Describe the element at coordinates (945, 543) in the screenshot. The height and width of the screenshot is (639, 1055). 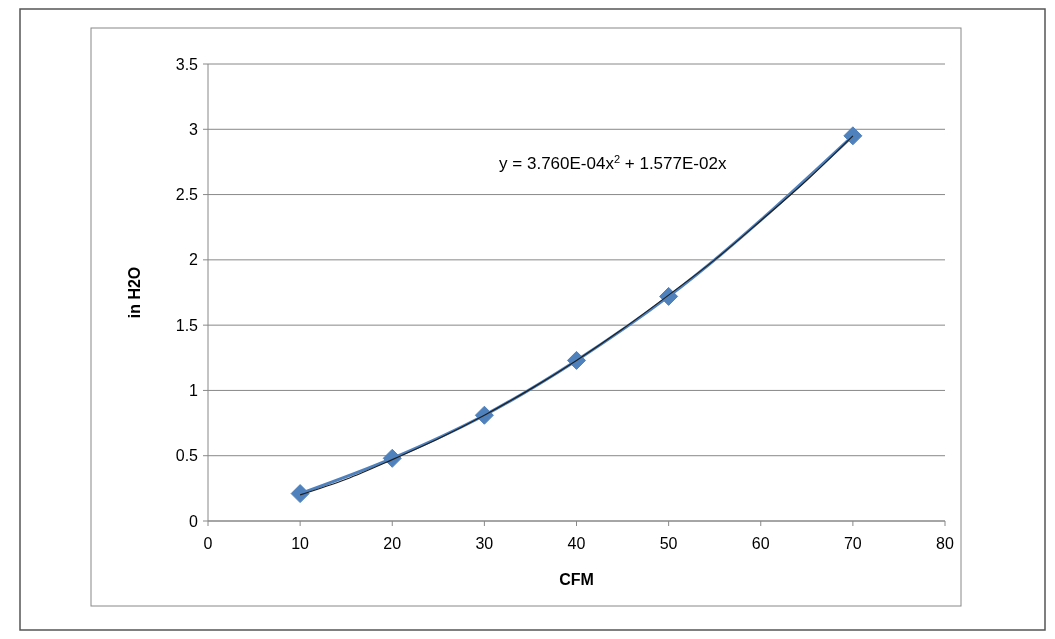
I see `x-tick-label: 80` at that location.